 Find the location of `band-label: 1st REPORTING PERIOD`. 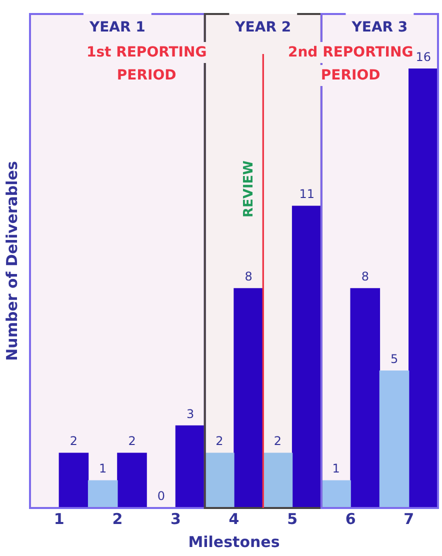

band-label: 1st REPORTING PERIOD is located at coordinates (146, 64).